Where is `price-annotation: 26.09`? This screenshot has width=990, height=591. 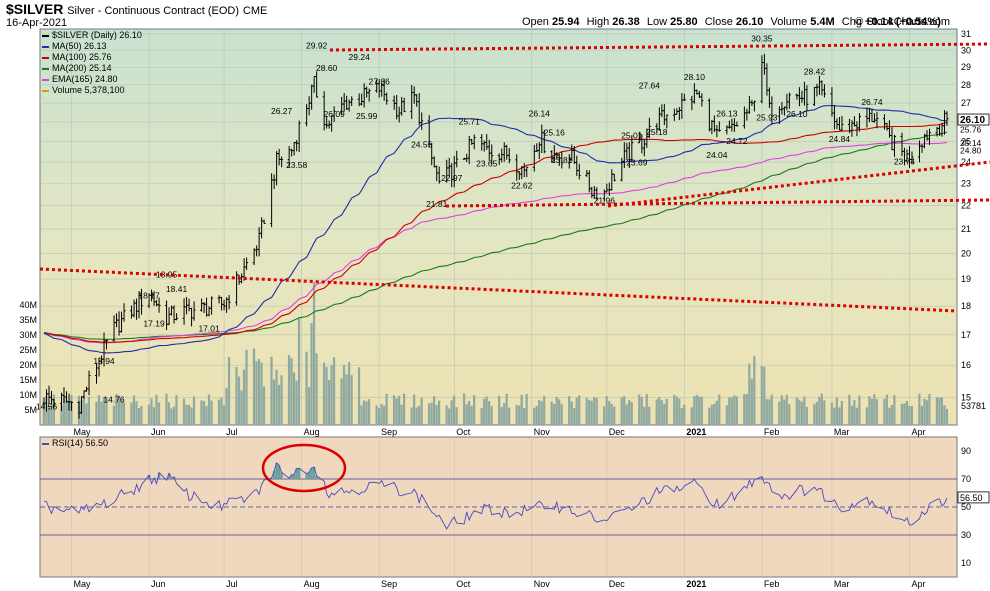
price-annotation: 26.09 is located at coordinates (335, 114).